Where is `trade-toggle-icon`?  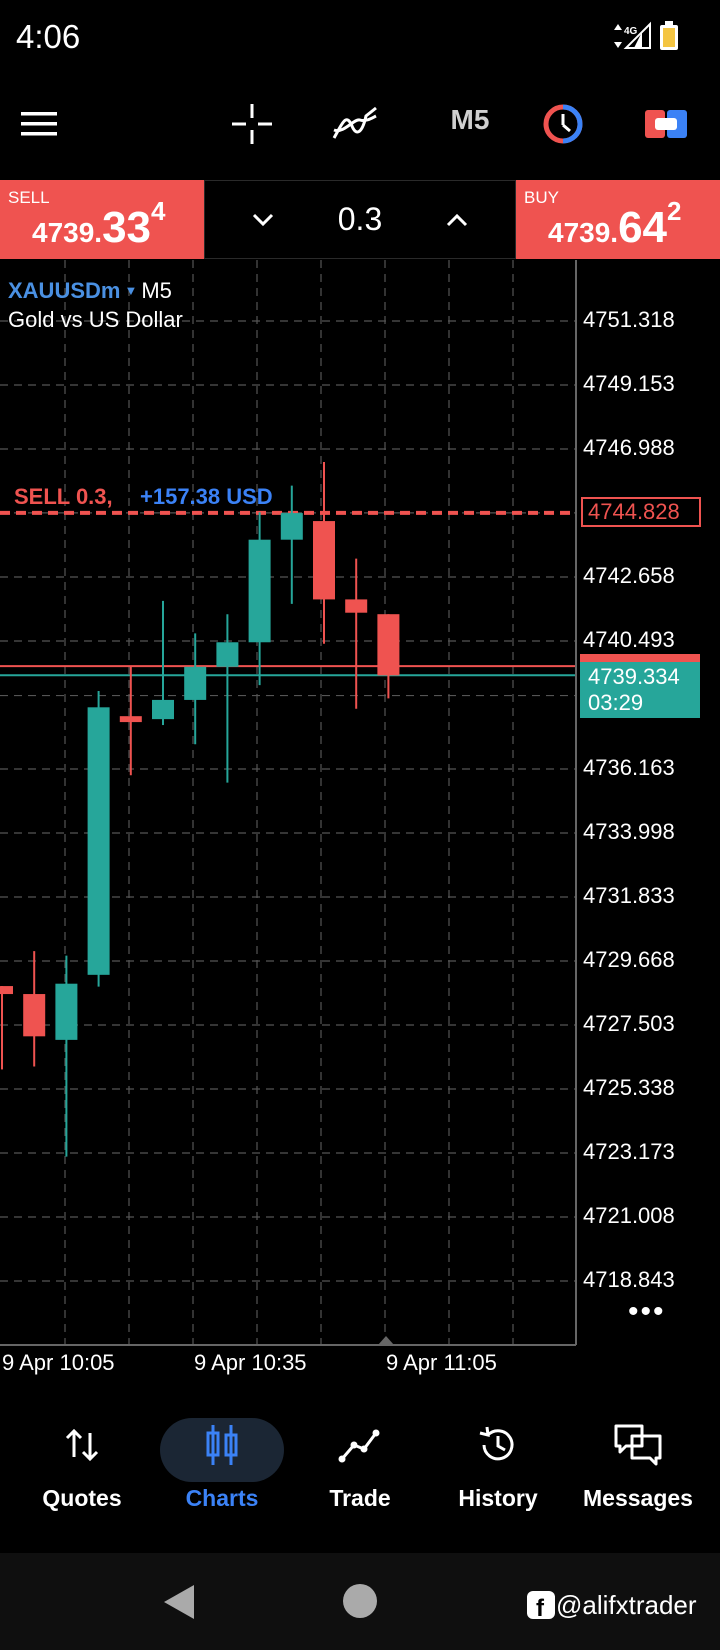
trade-toggle-icon is located at coordinates (666, 124).